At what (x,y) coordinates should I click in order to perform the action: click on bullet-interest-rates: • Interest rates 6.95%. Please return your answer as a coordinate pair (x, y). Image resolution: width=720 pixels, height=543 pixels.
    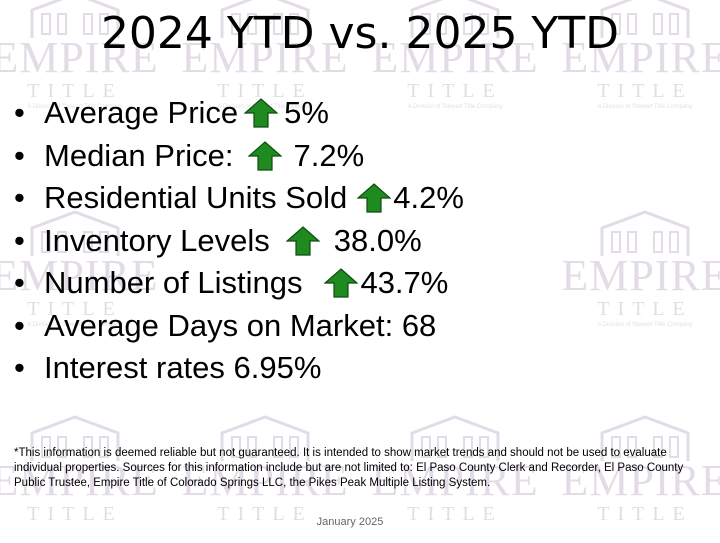
    Looking at the image, I should click on (239, 368).